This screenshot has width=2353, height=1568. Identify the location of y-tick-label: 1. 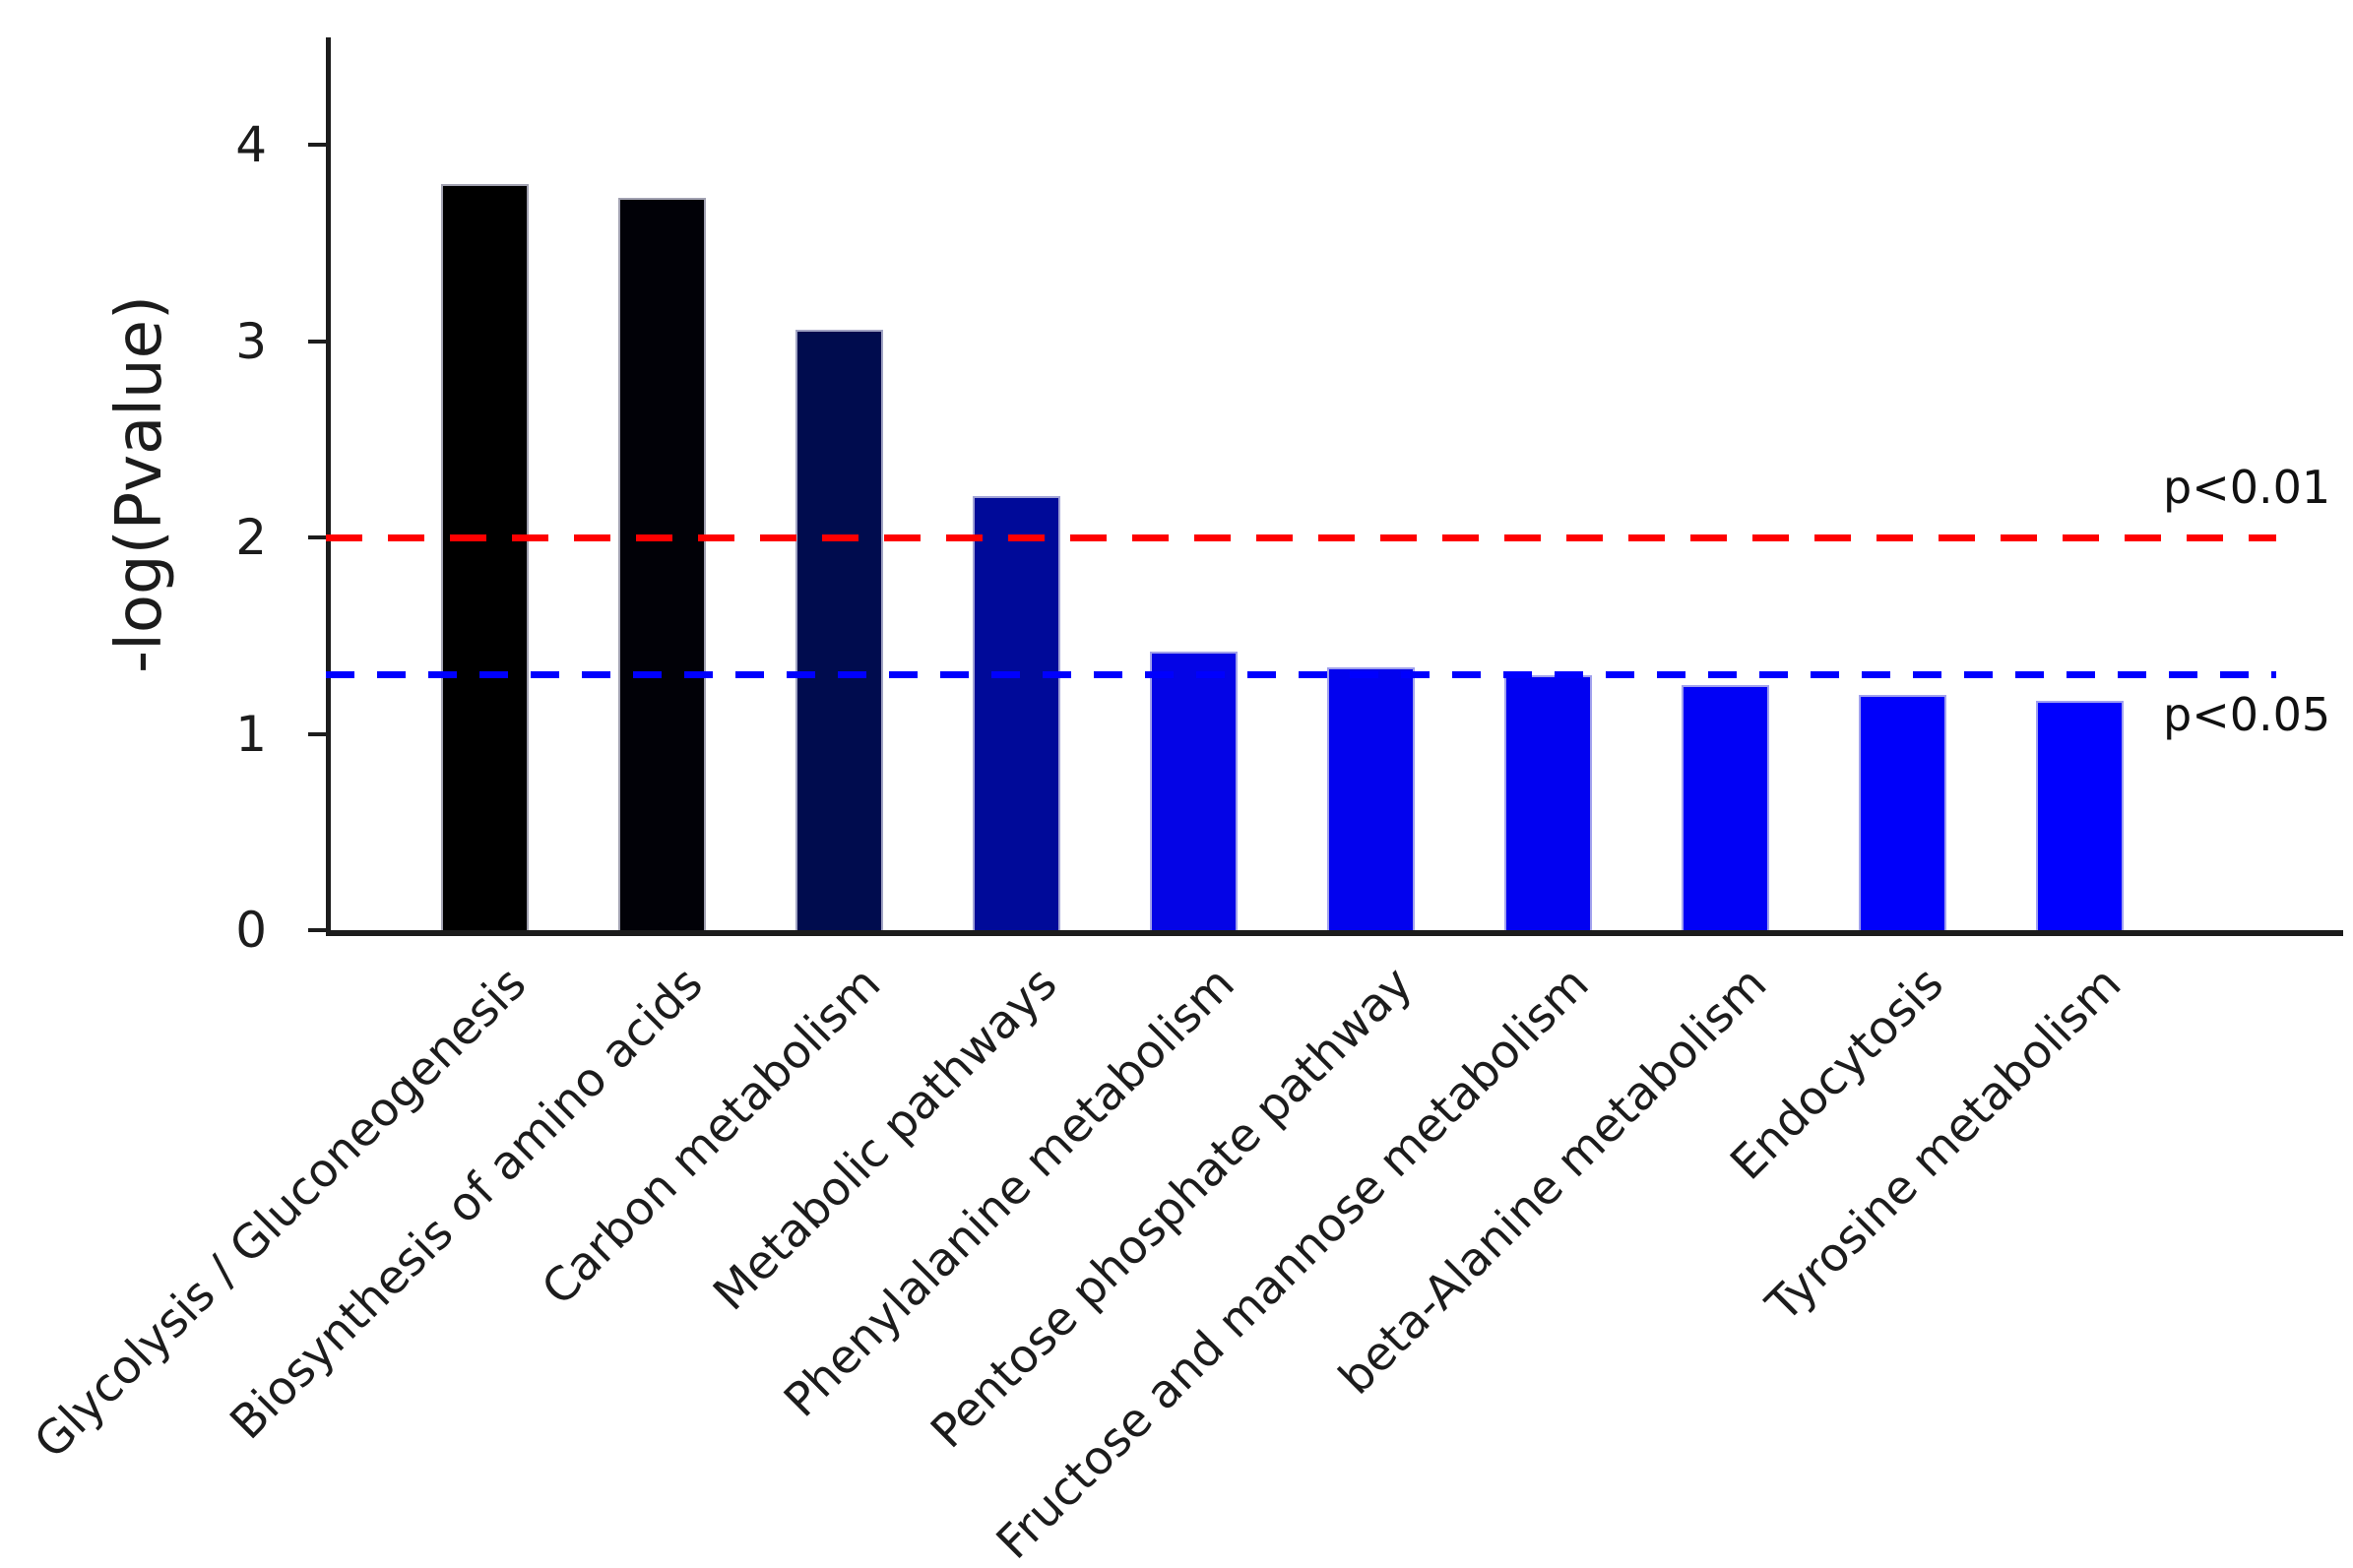
(251, 734).